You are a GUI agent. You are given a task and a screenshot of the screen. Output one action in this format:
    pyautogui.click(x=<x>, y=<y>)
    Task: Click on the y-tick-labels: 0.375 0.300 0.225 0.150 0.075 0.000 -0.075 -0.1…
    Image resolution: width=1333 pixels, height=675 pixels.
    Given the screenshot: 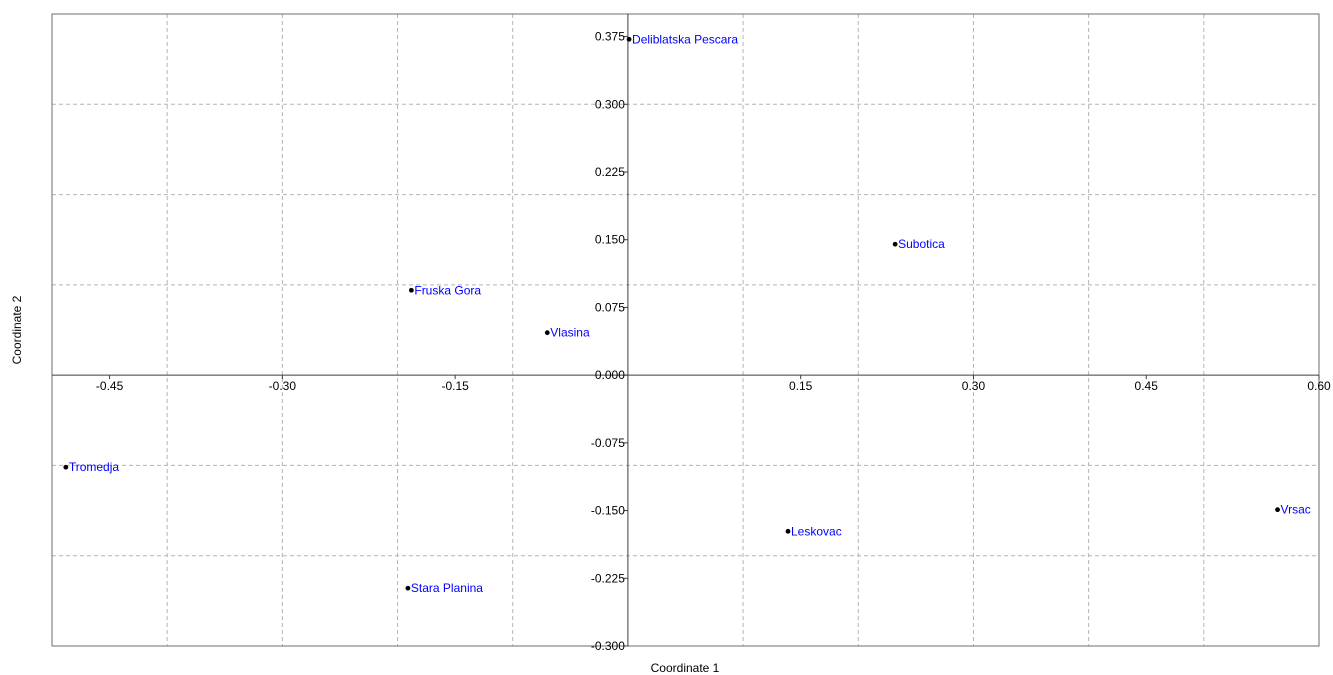 What is the action you would take?
    pyautogui.click(x=608, y=341)
    